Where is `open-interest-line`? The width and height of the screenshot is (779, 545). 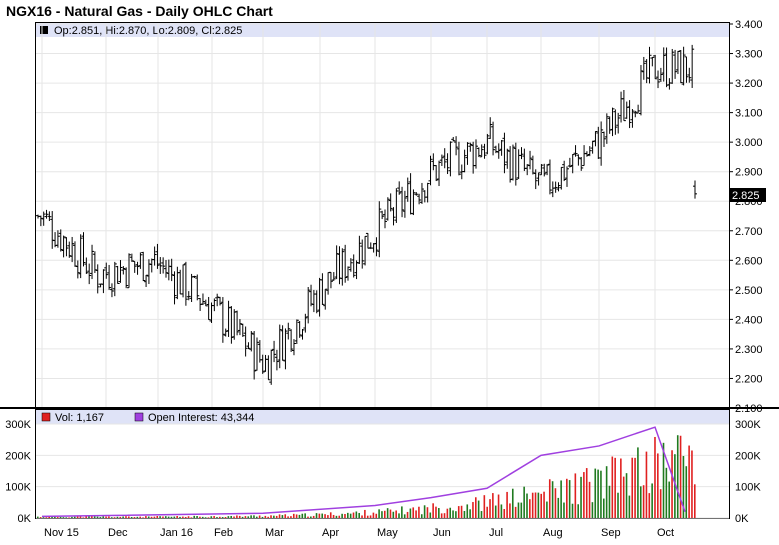
open-interest-line is located at coordinates (363, 472).